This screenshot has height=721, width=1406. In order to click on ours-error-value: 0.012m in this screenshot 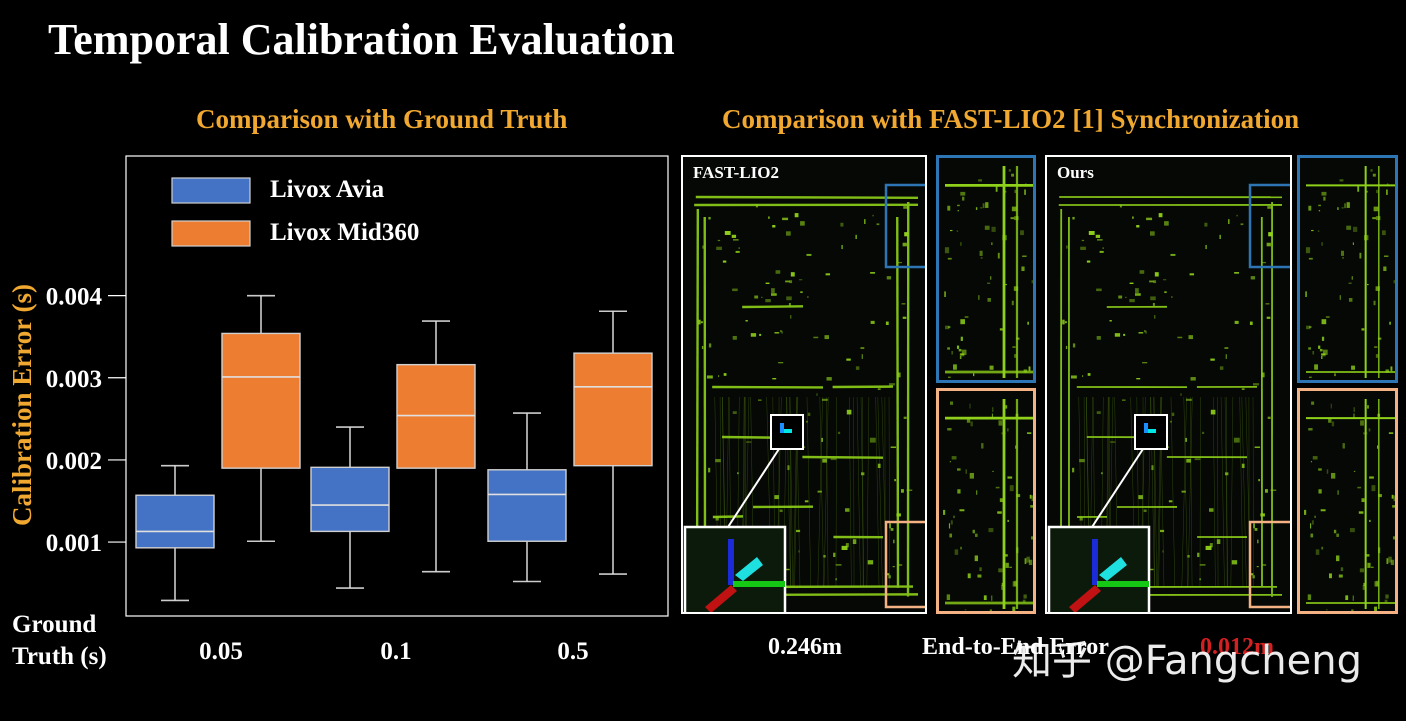, I will do `click(1237, 647)`.